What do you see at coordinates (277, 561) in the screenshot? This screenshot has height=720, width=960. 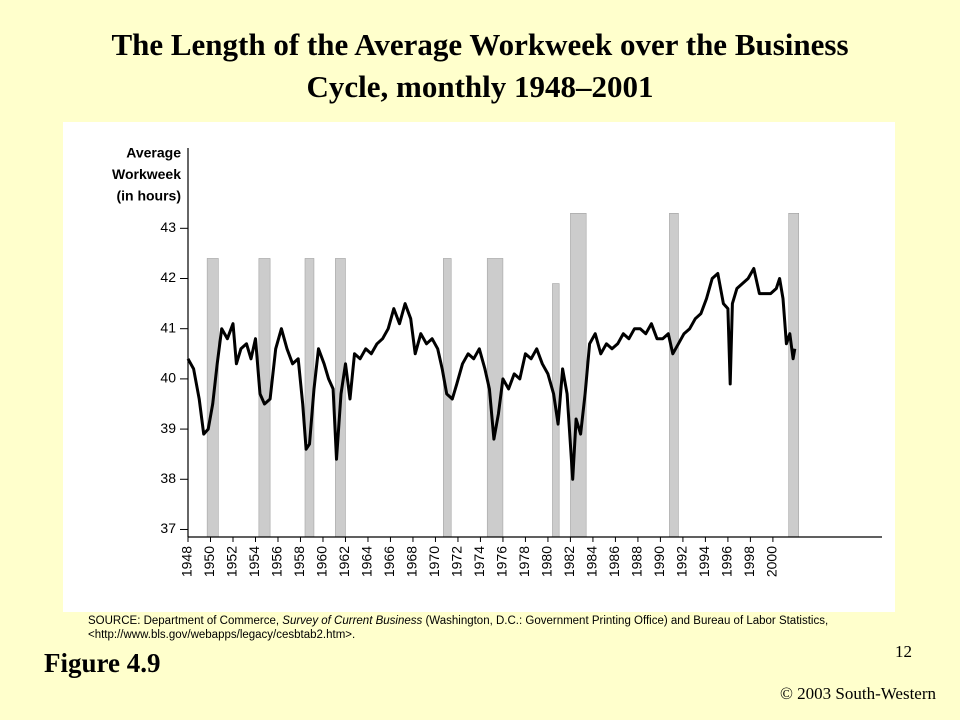 I see `x-tick-label: 1956` at bounding box center [277, 561].